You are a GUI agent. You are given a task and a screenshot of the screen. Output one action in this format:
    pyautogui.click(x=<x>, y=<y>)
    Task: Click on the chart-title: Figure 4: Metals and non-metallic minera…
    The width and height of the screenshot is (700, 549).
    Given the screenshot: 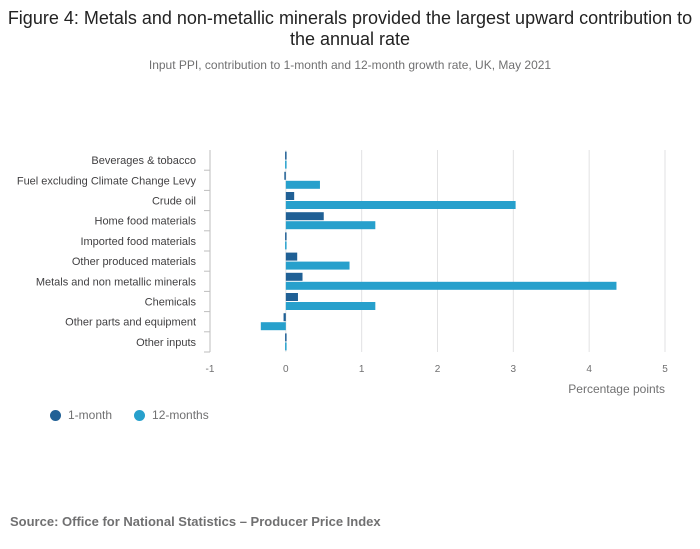 What is the action you would take?
    pyautogui.click(x=350, y=28)
    